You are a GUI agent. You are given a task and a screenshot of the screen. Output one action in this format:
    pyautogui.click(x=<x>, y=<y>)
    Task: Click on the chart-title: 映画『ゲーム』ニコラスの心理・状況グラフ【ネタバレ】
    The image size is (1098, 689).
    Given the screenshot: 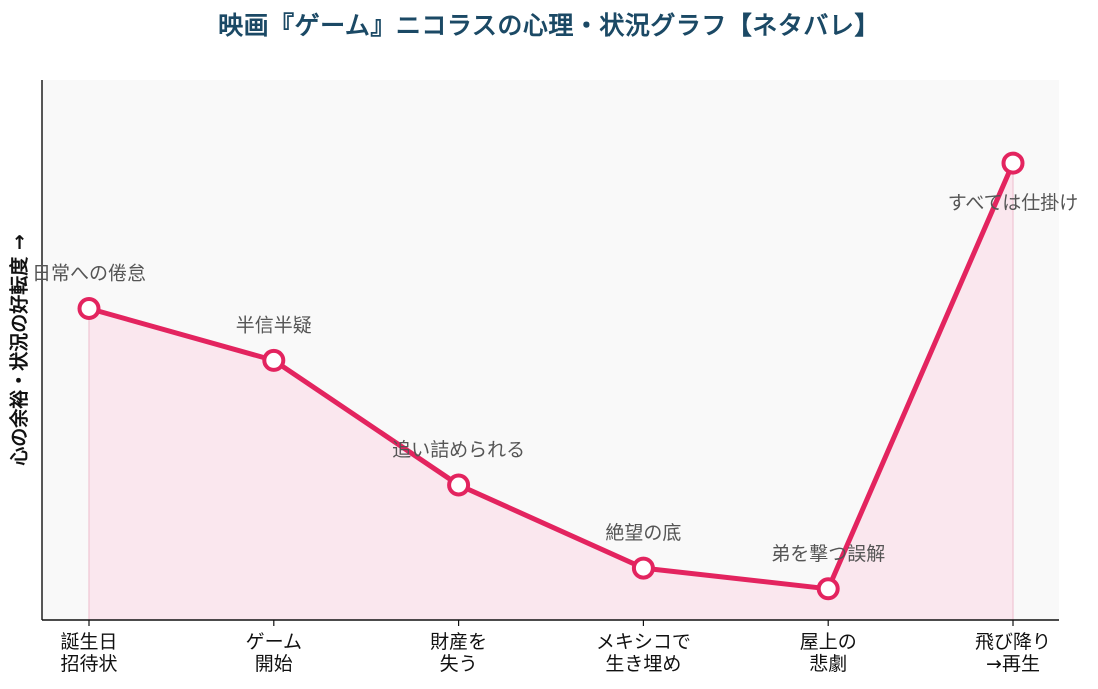 What is the action you would take?
    pyautogui.click(x=549, y=25)
    